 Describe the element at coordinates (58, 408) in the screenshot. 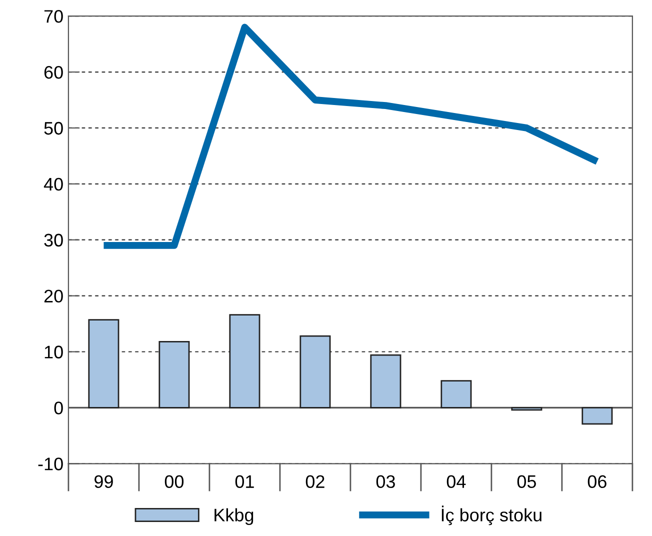

I see `y-tick-label: 0` at that location.